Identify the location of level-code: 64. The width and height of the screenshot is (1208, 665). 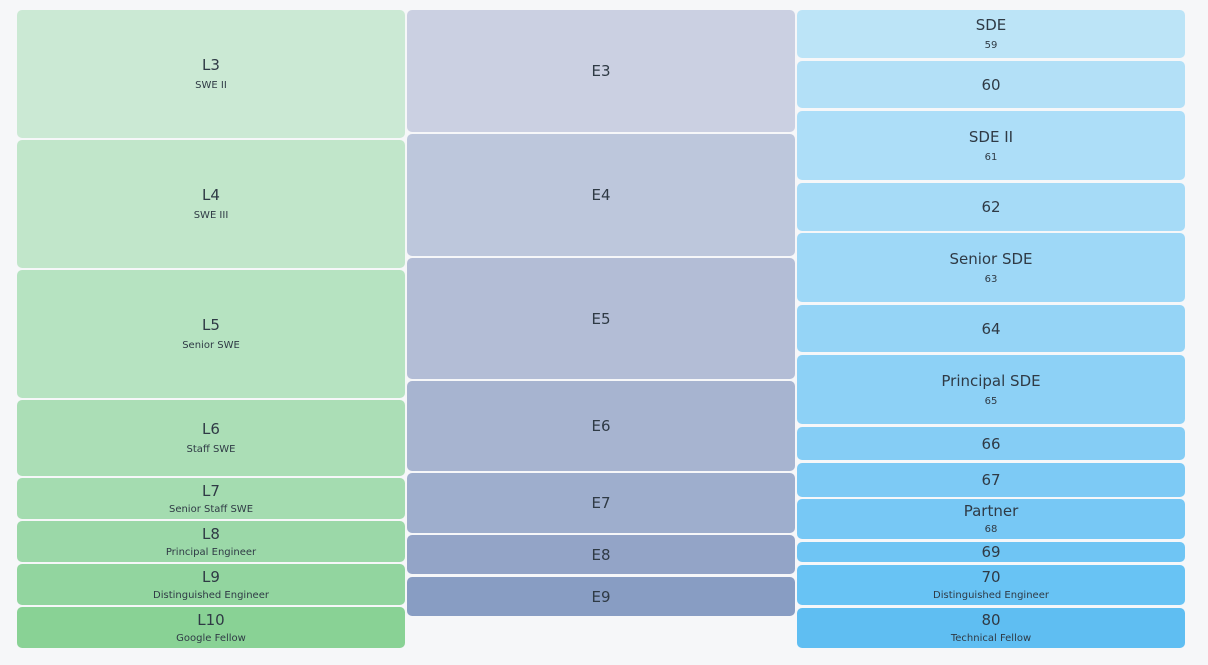
(991, 328).